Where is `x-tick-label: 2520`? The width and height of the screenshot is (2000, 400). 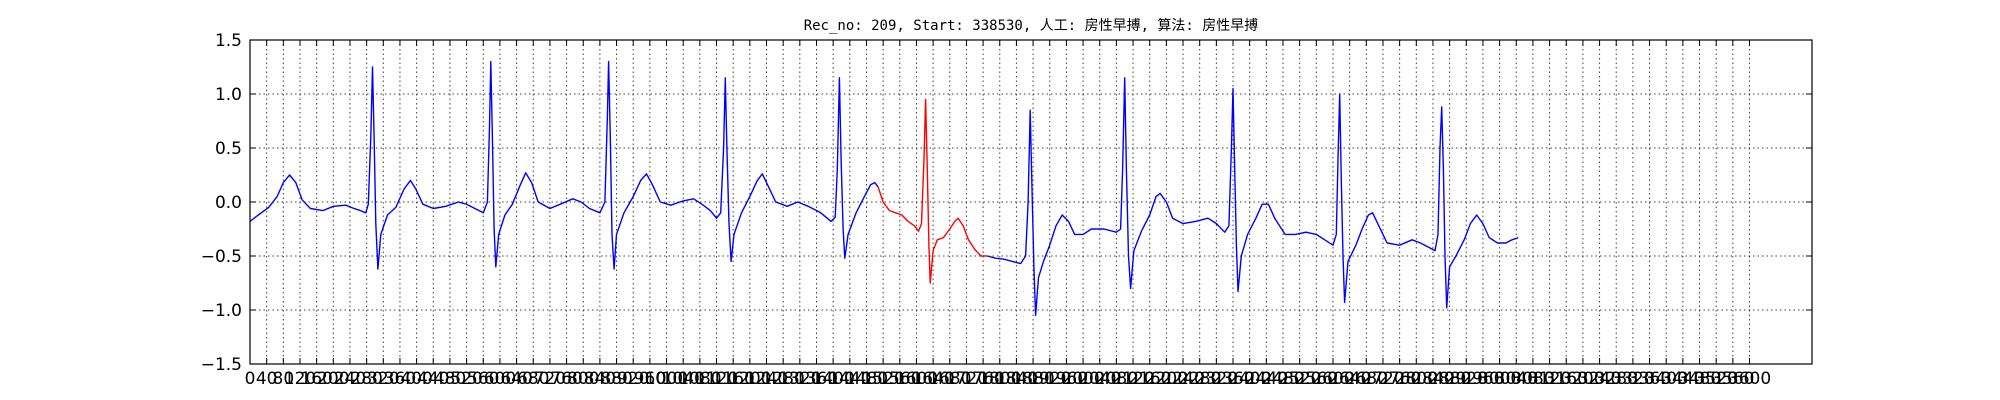
x-tick-label: 2520 is located at coordinates (1299, 379).